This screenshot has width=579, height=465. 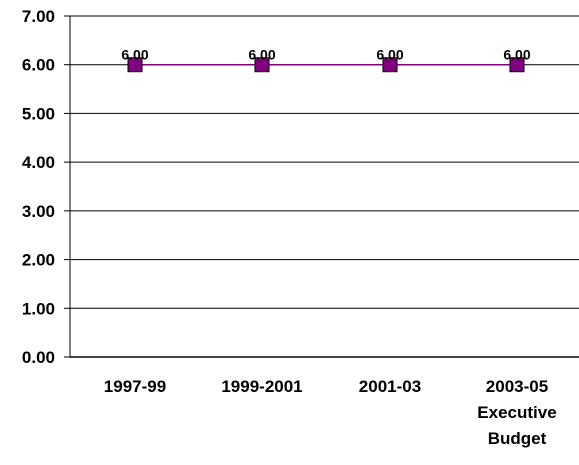 I want to click on y-tick-label: 5.00, so click(x=38, y=113).